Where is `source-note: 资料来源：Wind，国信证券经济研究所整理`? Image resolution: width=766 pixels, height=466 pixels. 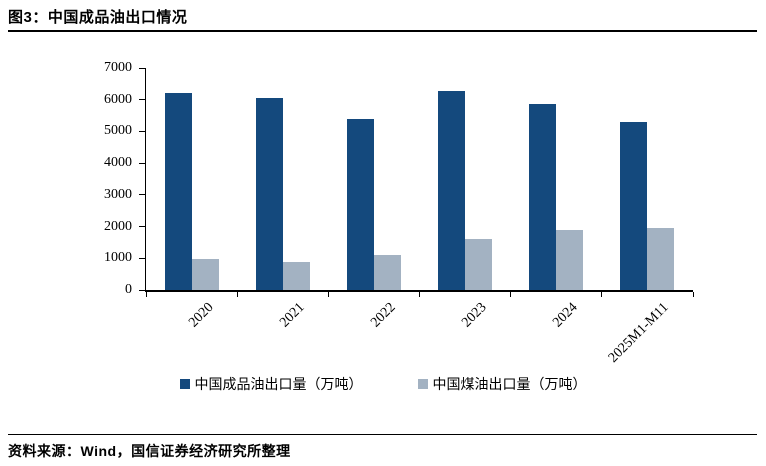 source-note: 资料来源：Wind，国信证券经济研究所整理 is located at coordinates (149, 451).